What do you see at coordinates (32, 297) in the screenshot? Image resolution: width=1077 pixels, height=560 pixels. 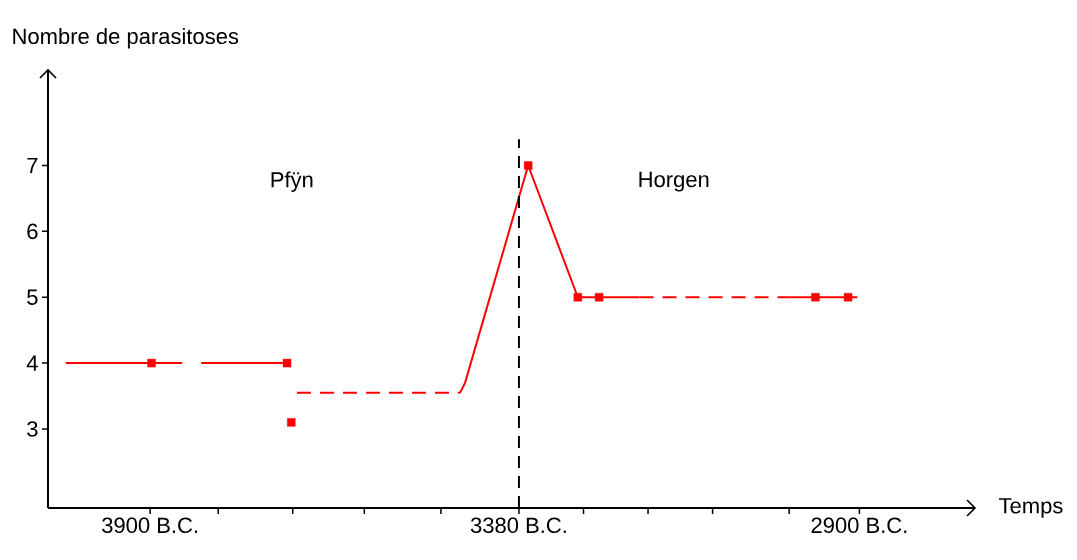 I see `y-tick-label: 5` at bounding box center [32, 297].